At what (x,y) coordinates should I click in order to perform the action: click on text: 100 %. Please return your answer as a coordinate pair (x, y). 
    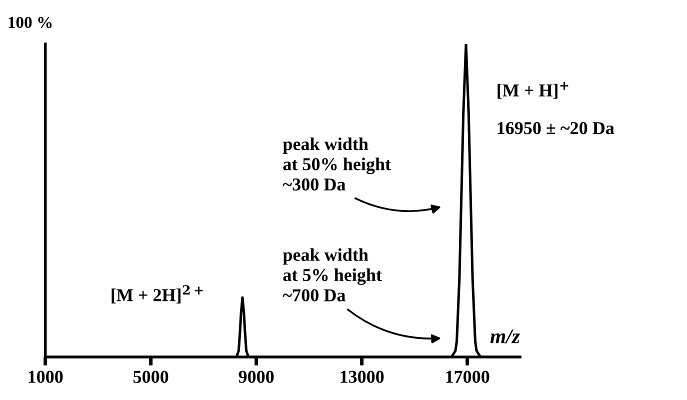
    Looking at the image, I should click on (30, 22).